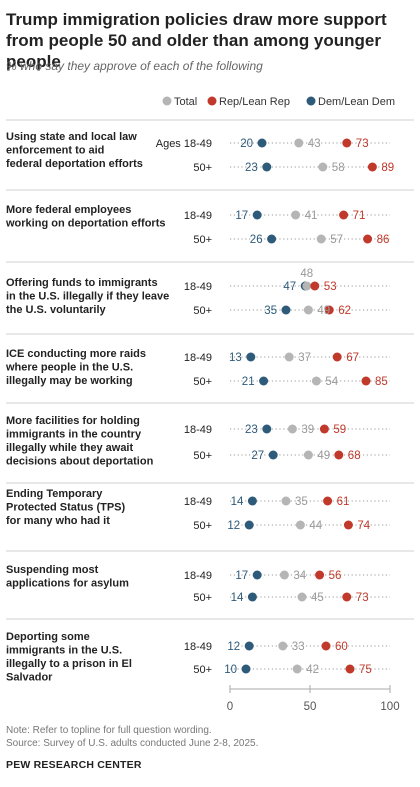 This screenshot has width=420, height=787. What do you see at coordinates (359, 216) in the screenshot?
I see `rep-value: 71` at bounding box center [359, 216].